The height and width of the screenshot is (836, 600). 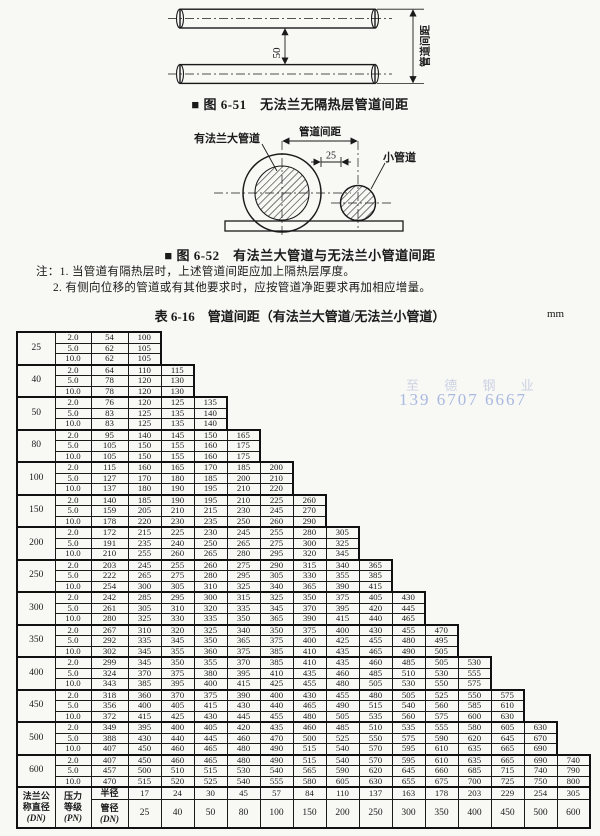 What do you see at coordinates (375, 586) in the screenshot?
I see `cell-spacing-value: 415` at bounding box center [375, 586].